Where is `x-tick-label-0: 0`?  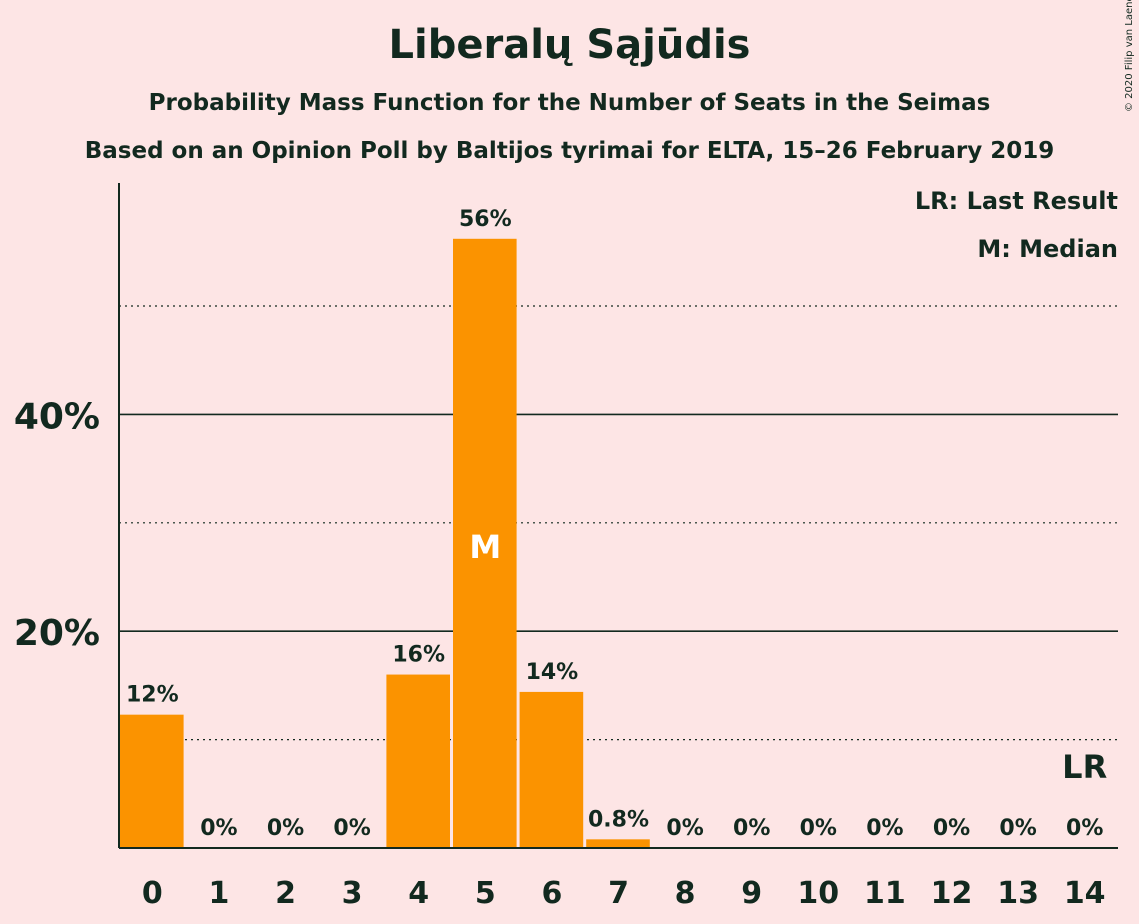
x-tick-label-0: 0 is located at coordinates (152, 893).